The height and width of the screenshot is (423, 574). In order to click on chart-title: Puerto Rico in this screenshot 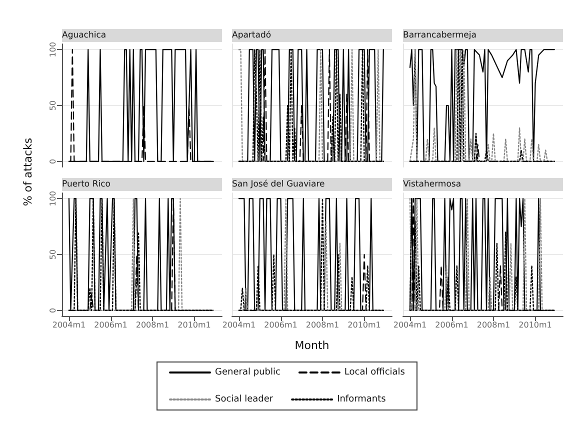, I will do `click(86, 185)`.